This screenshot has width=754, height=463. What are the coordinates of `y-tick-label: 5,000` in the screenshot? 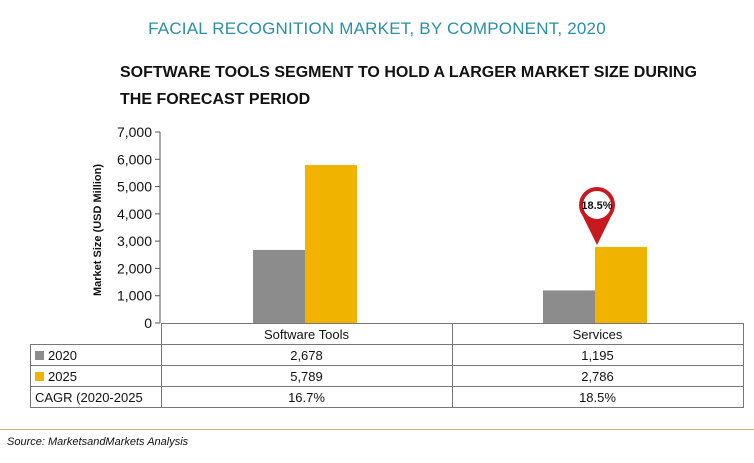 It's located at (134, 187).